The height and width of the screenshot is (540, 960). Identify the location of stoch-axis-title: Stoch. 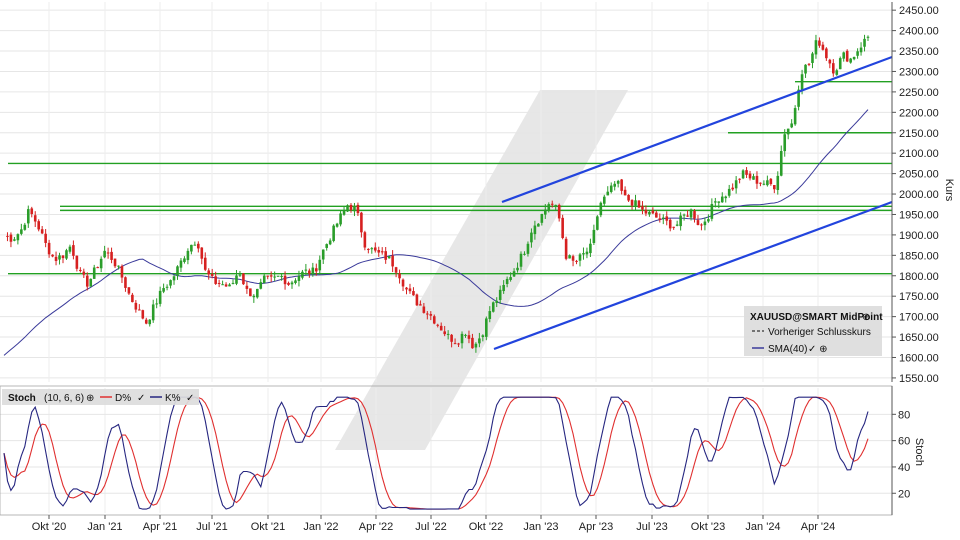
(919, 452).